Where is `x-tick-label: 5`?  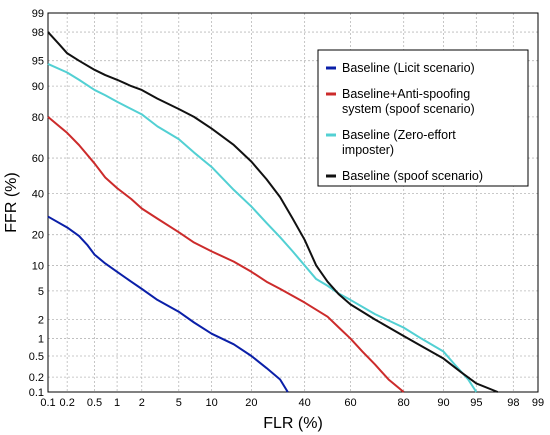
x-tick-label: 5 is located at coordinates (179, 403).